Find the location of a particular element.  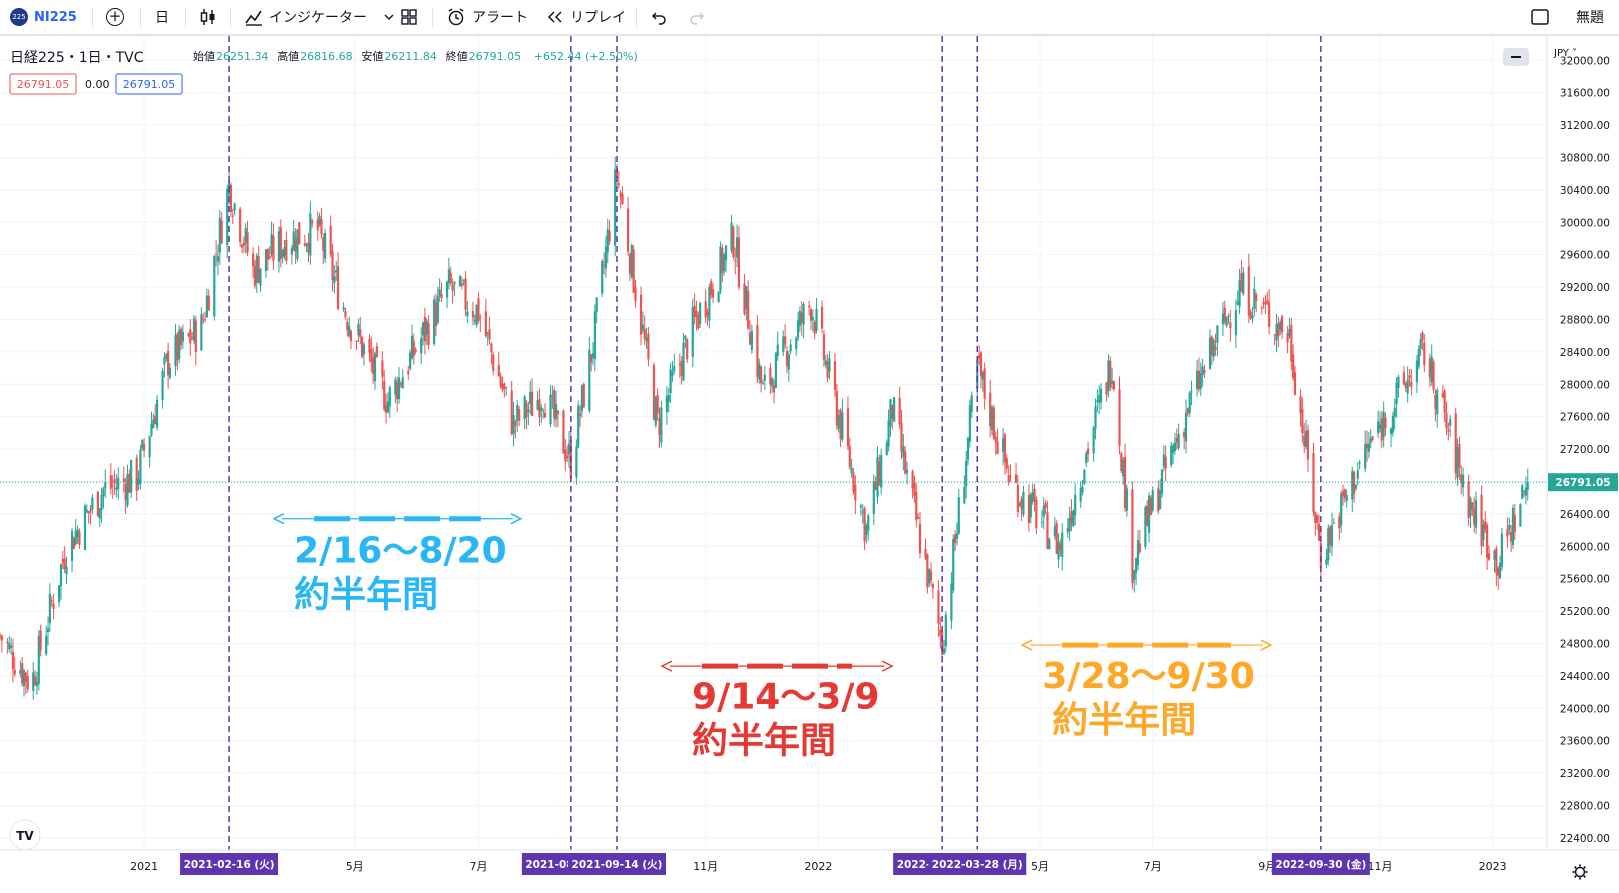

collapse-pane-button is located at coordinates (1516, 57).